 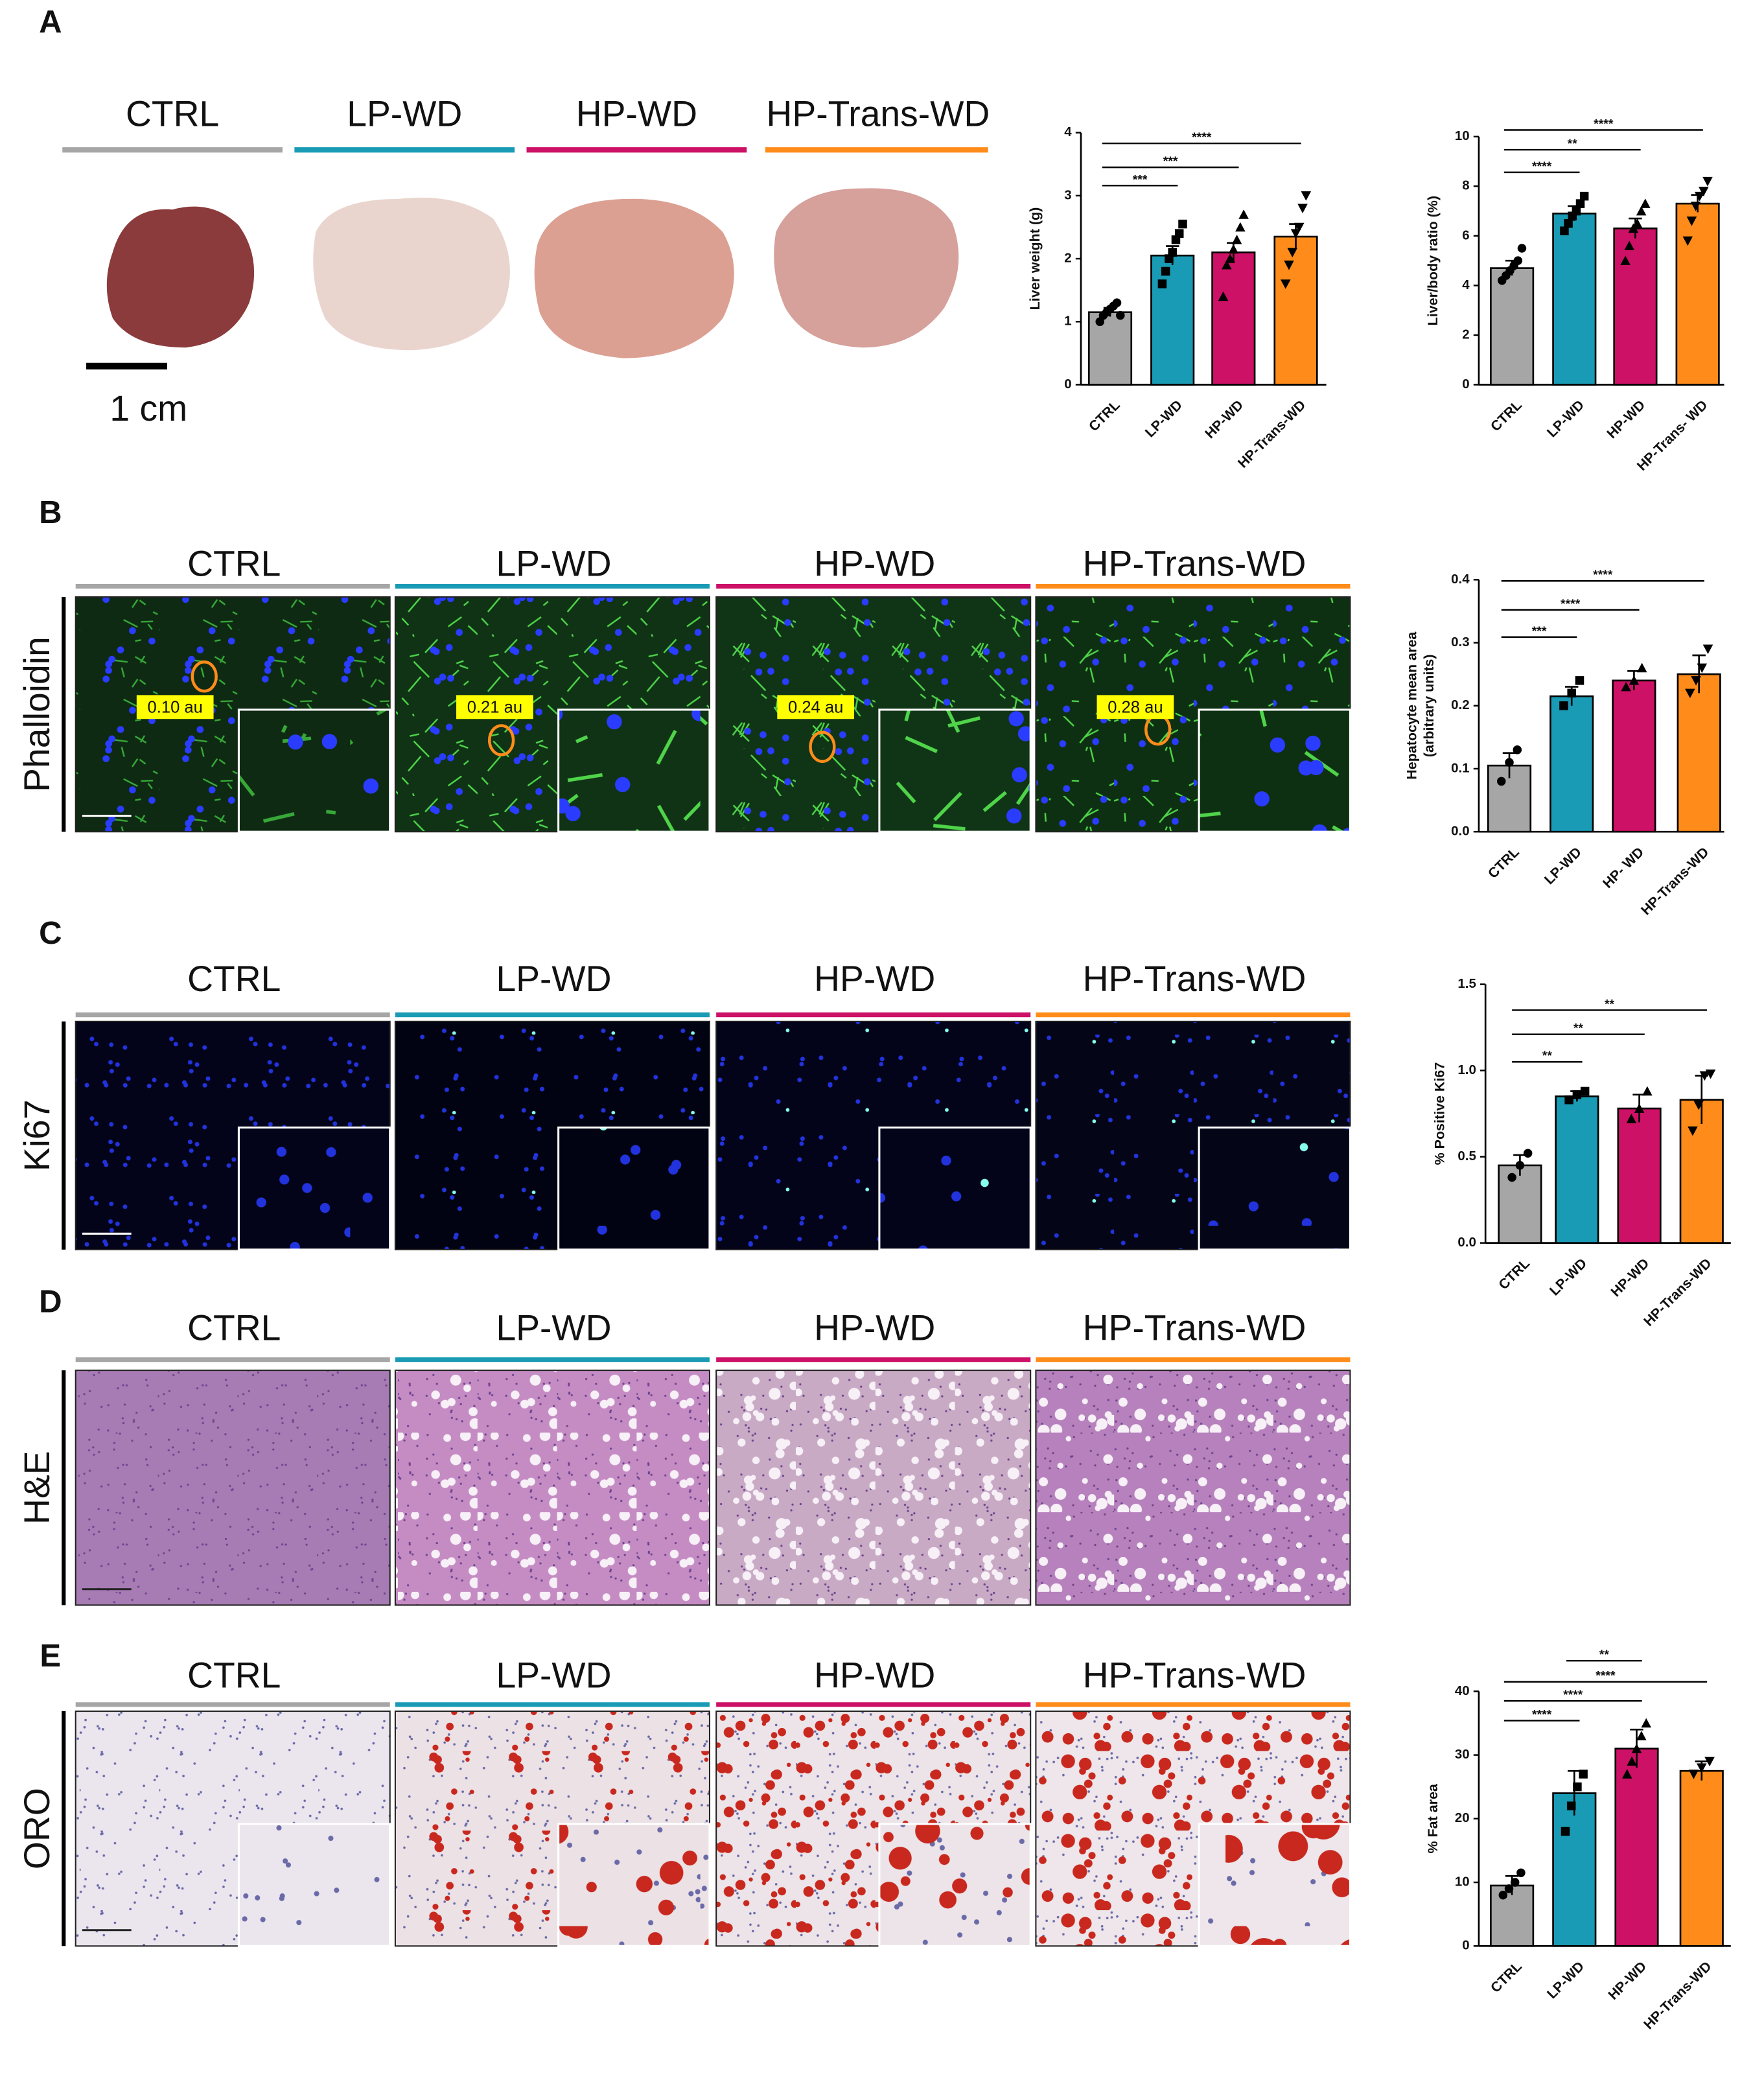 I want to click on y-tick-label: 40, so click(x=1462, y=1690).